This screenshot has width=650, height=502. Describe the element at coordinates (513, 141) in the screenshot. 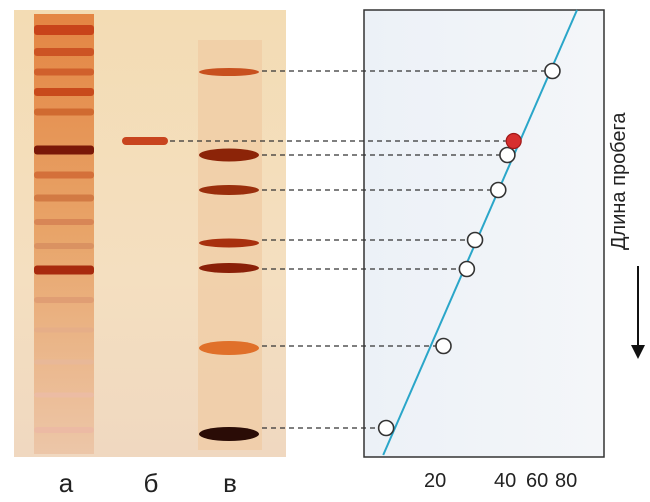

I see `unknown-point` at that location.